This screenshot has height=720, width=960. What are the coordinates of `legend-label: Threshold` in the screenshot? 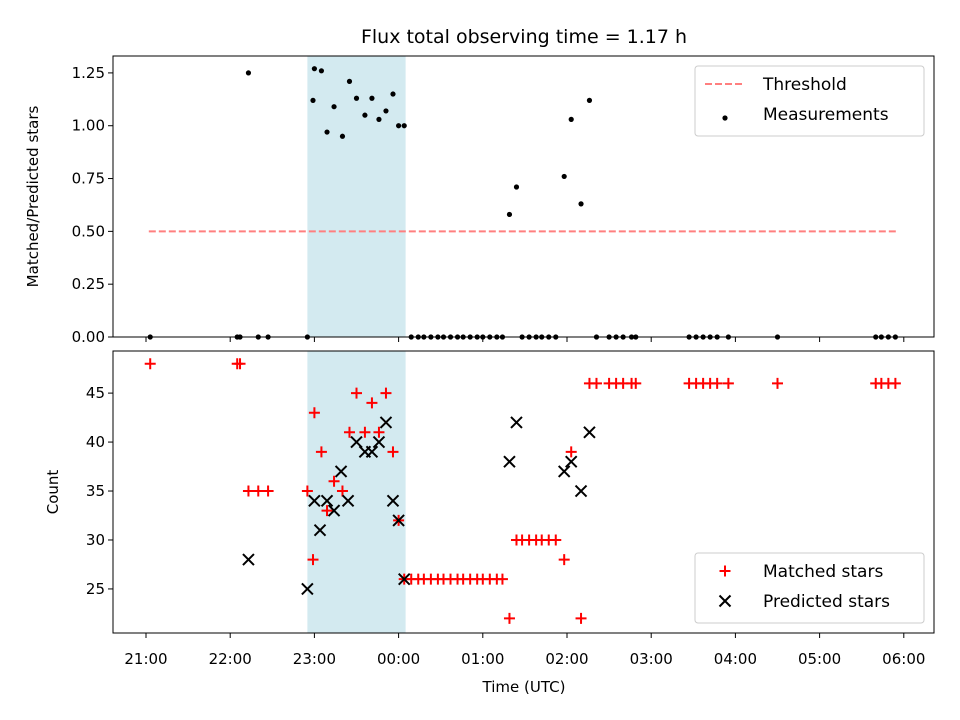 It's located at (804, 85).